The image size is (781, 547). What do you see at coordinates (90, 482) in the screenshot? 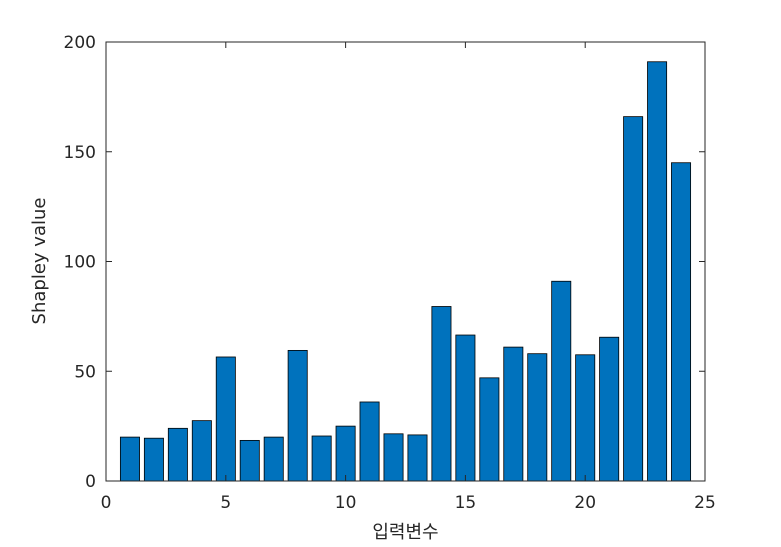
I see `y-tick-label-0: 0` at bounding box center [90, 482].